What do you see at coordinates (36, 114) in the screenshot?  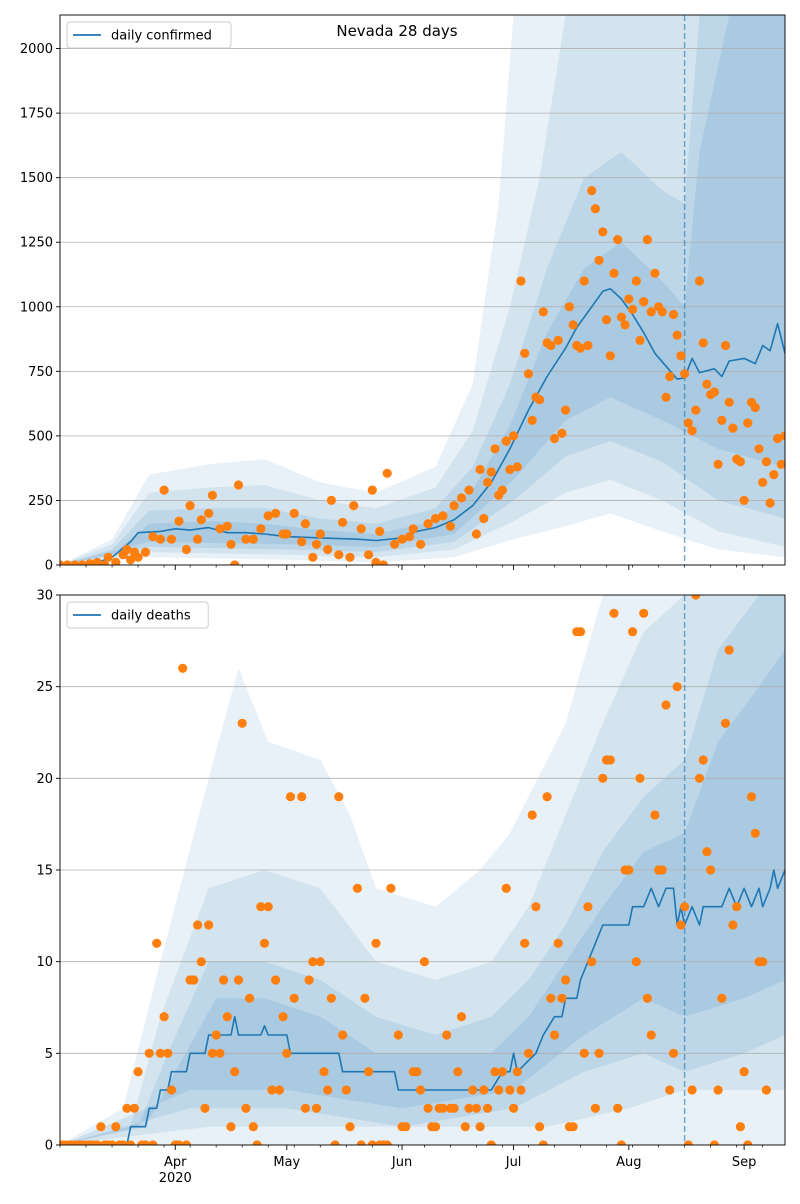 I see `y-tick-label: 1750` at bounding box center [36, 114].